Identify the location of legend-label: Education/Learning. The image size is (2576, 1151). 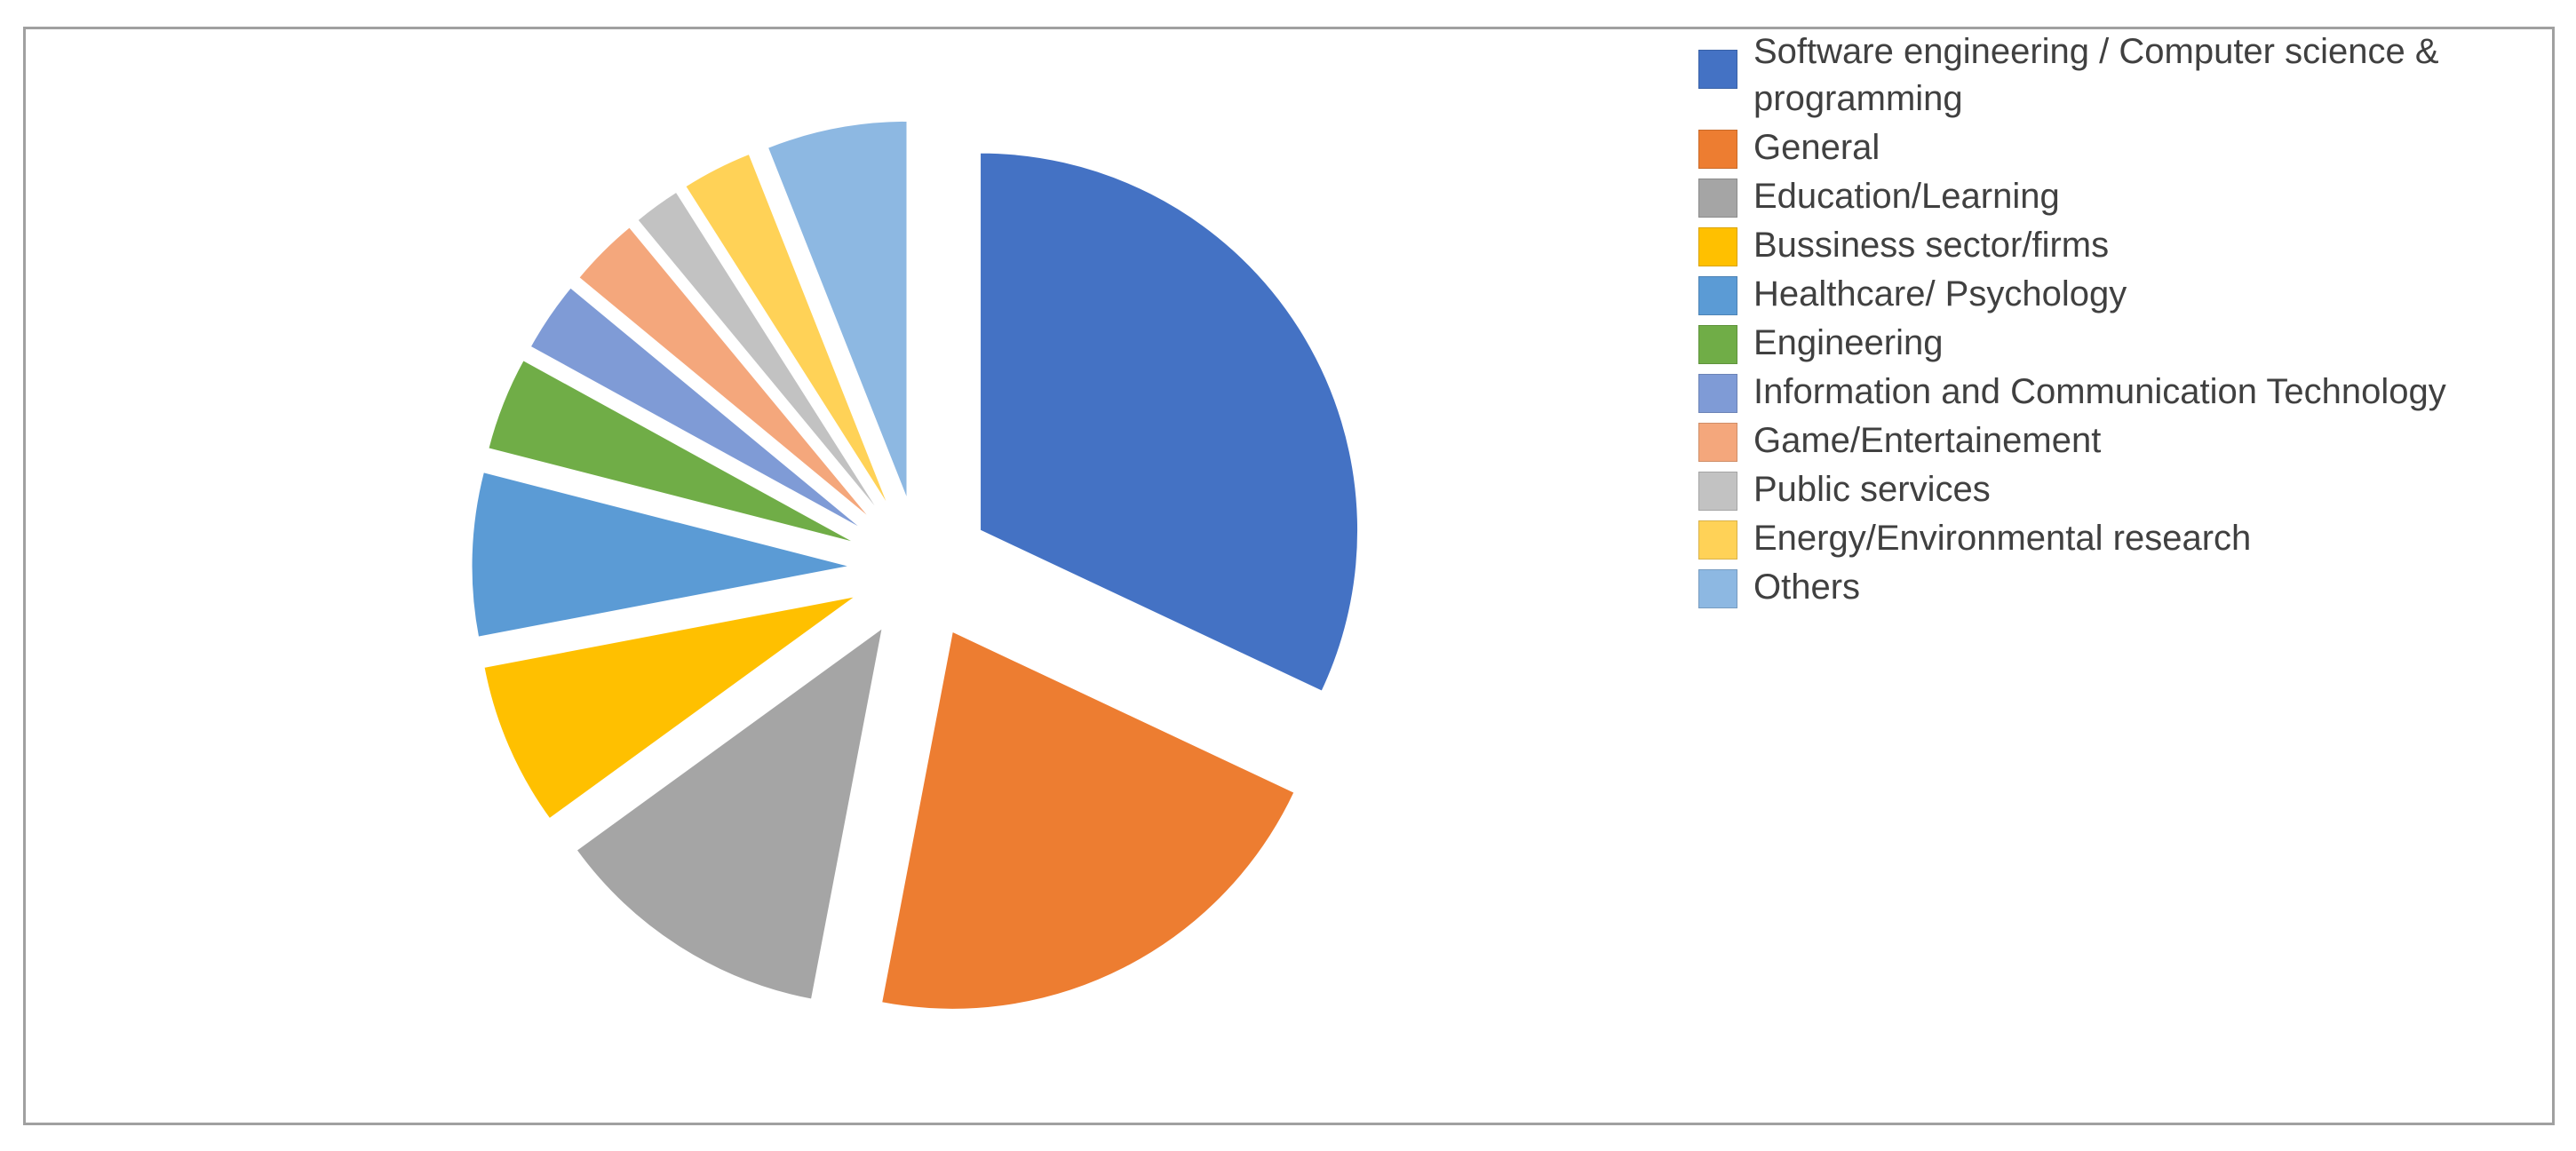
(1906, 196).